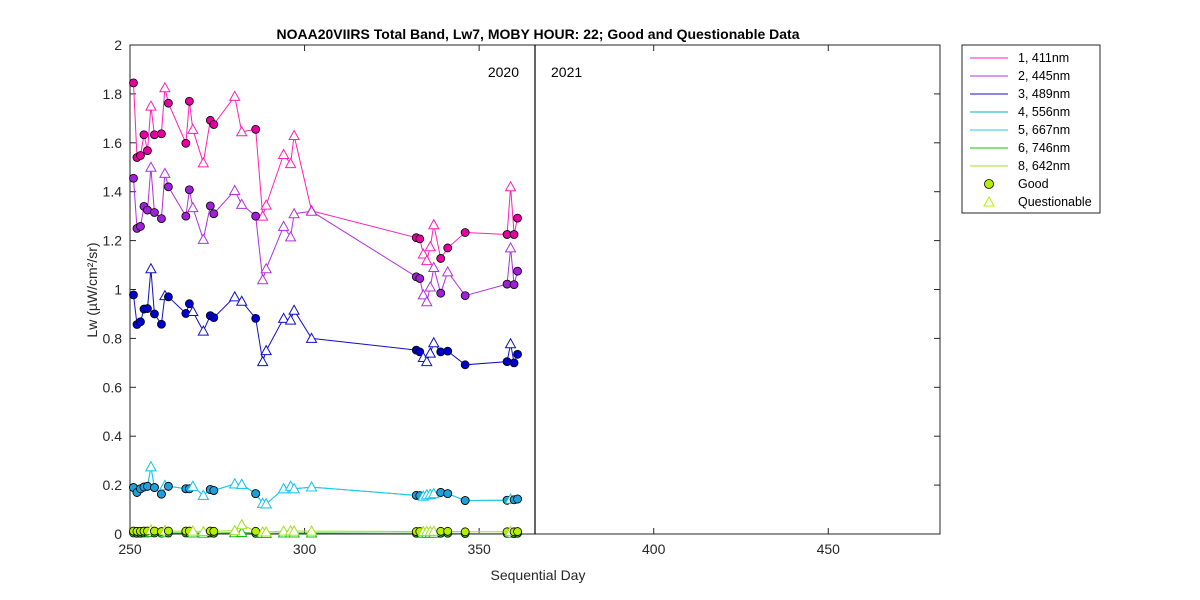 The height and width of the screenshot is (600, 1200). What do you see at coordinates (113, 436) in the screenshot?
I see `y-tick-label: 0.4` at bounding box center [113, 436].